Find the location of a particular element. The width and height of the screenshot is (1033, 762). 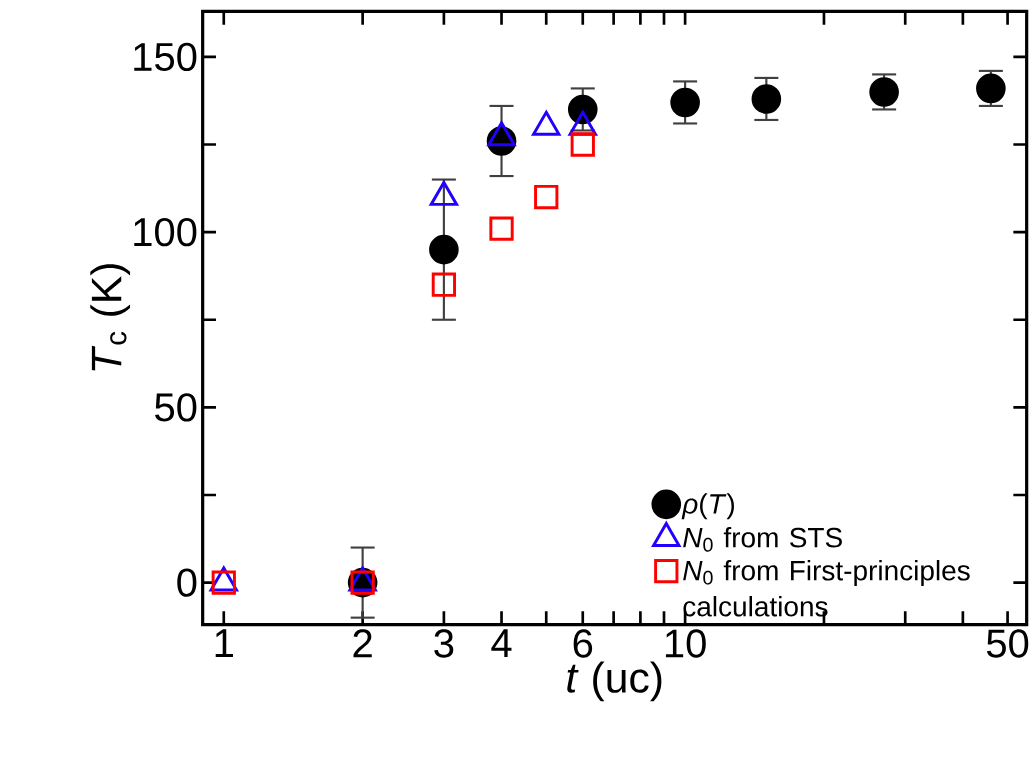

y-tick-label: 50 is located at coordinates (176, 407).